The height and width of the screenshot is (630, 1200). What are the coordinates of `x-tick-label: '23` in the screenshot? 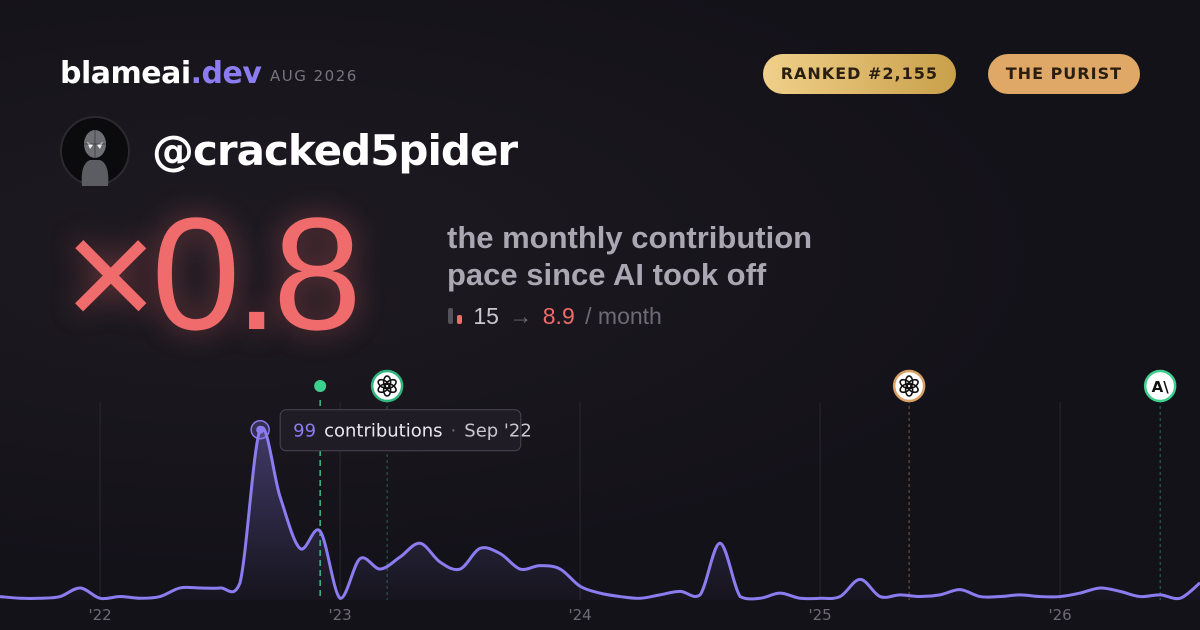 It's located at (339, 615).